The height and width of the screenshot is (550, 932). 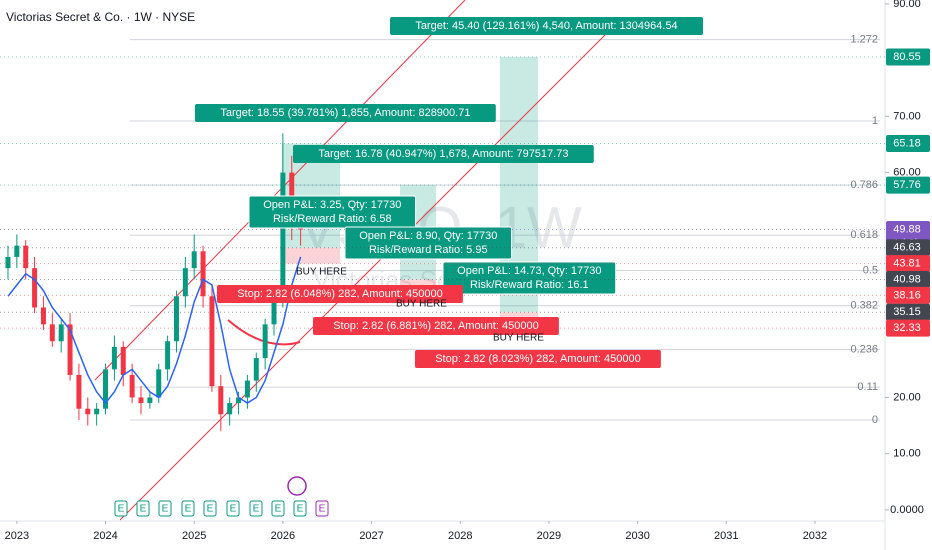 What do you see at coordinates (105, 536) in the screenshot?
I see `x-tick-label: 2024` at bounding box center [105, 536].